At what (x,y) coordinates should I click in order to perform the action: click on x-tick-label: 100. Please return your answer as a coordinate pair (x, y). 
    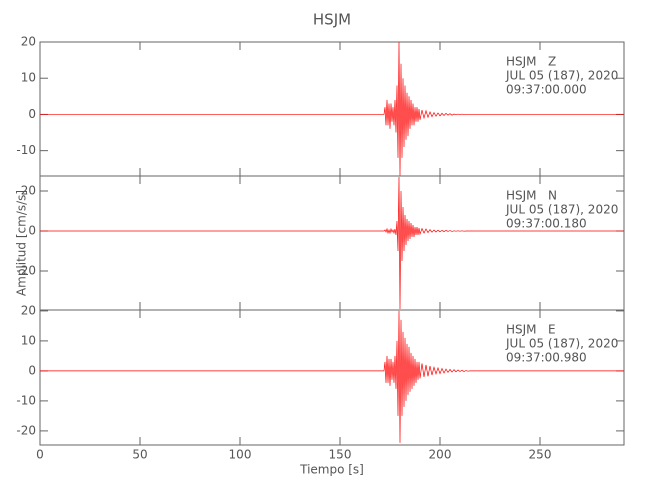
    Looking at the image, I should click on (240, 455).